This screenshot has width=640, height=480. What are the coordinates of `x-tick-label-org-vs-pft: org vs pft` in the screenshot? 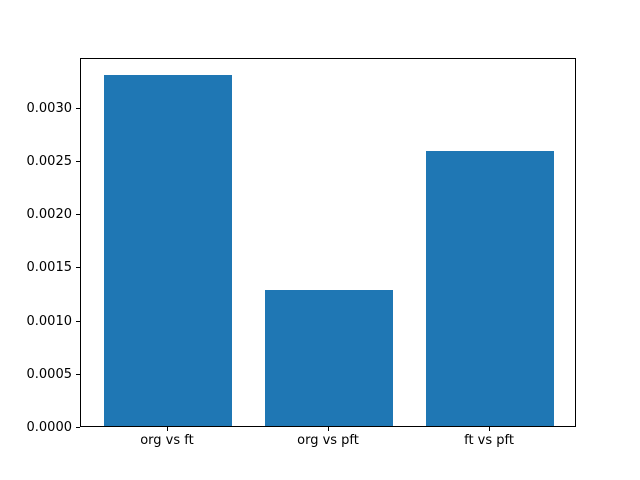 It's located at (328, 440).